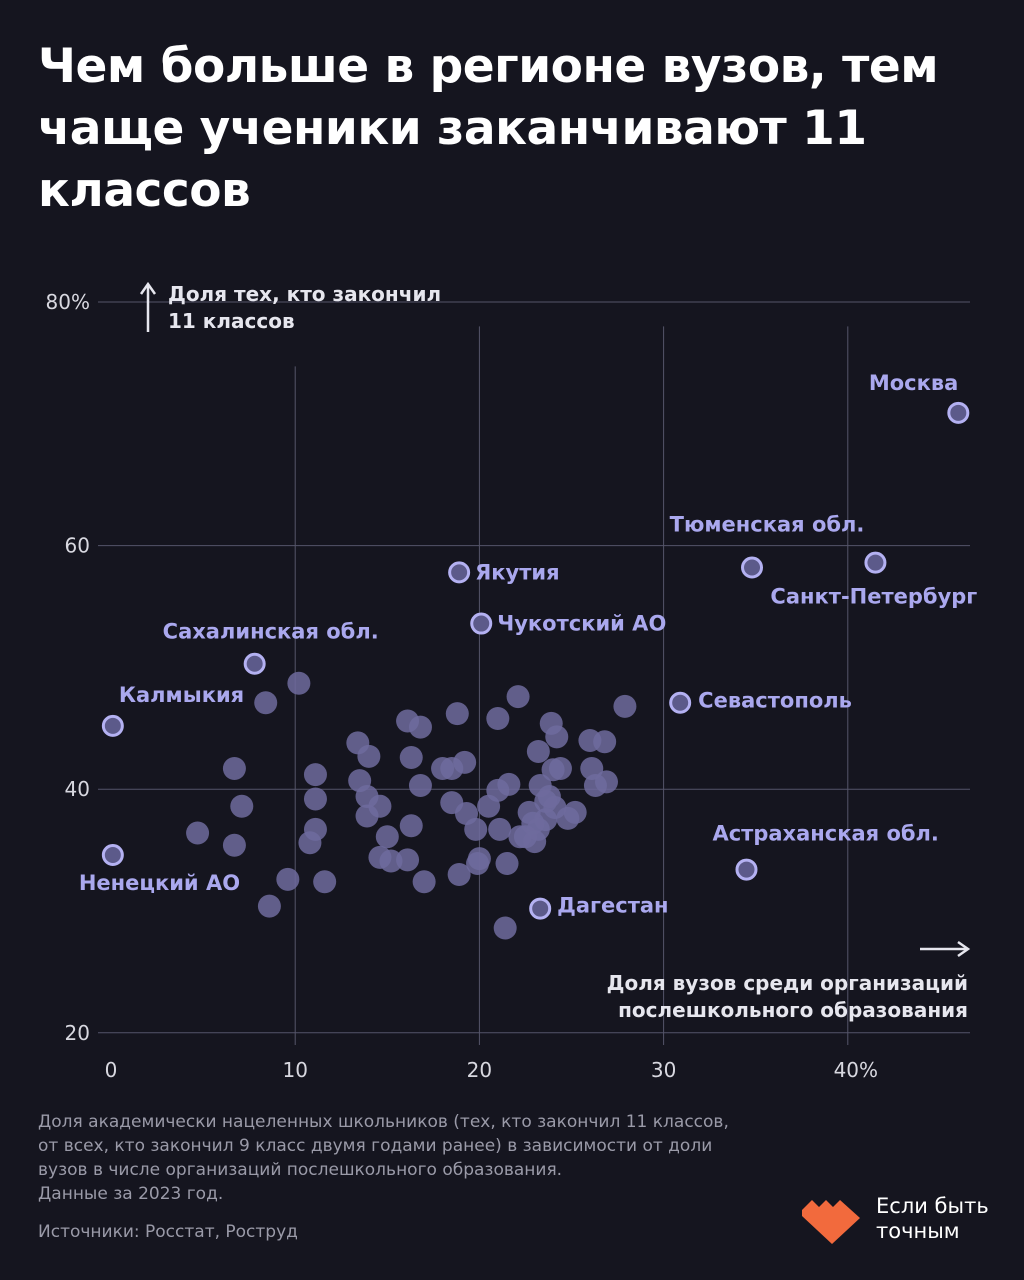 The width and height of the screenshot is (1024, 1280). What do you see at coordinates (767, 525) in the screenshot?
I see `point-label: Тюменская обл.` at bounding box center [767, 525].